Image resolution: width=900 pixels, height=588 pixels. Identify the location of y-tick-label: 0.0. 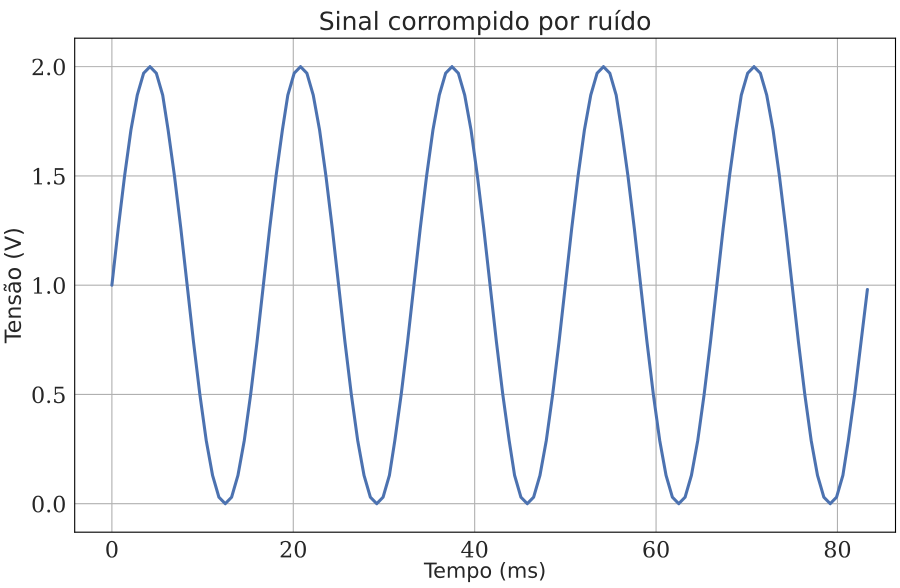
(48, 504).